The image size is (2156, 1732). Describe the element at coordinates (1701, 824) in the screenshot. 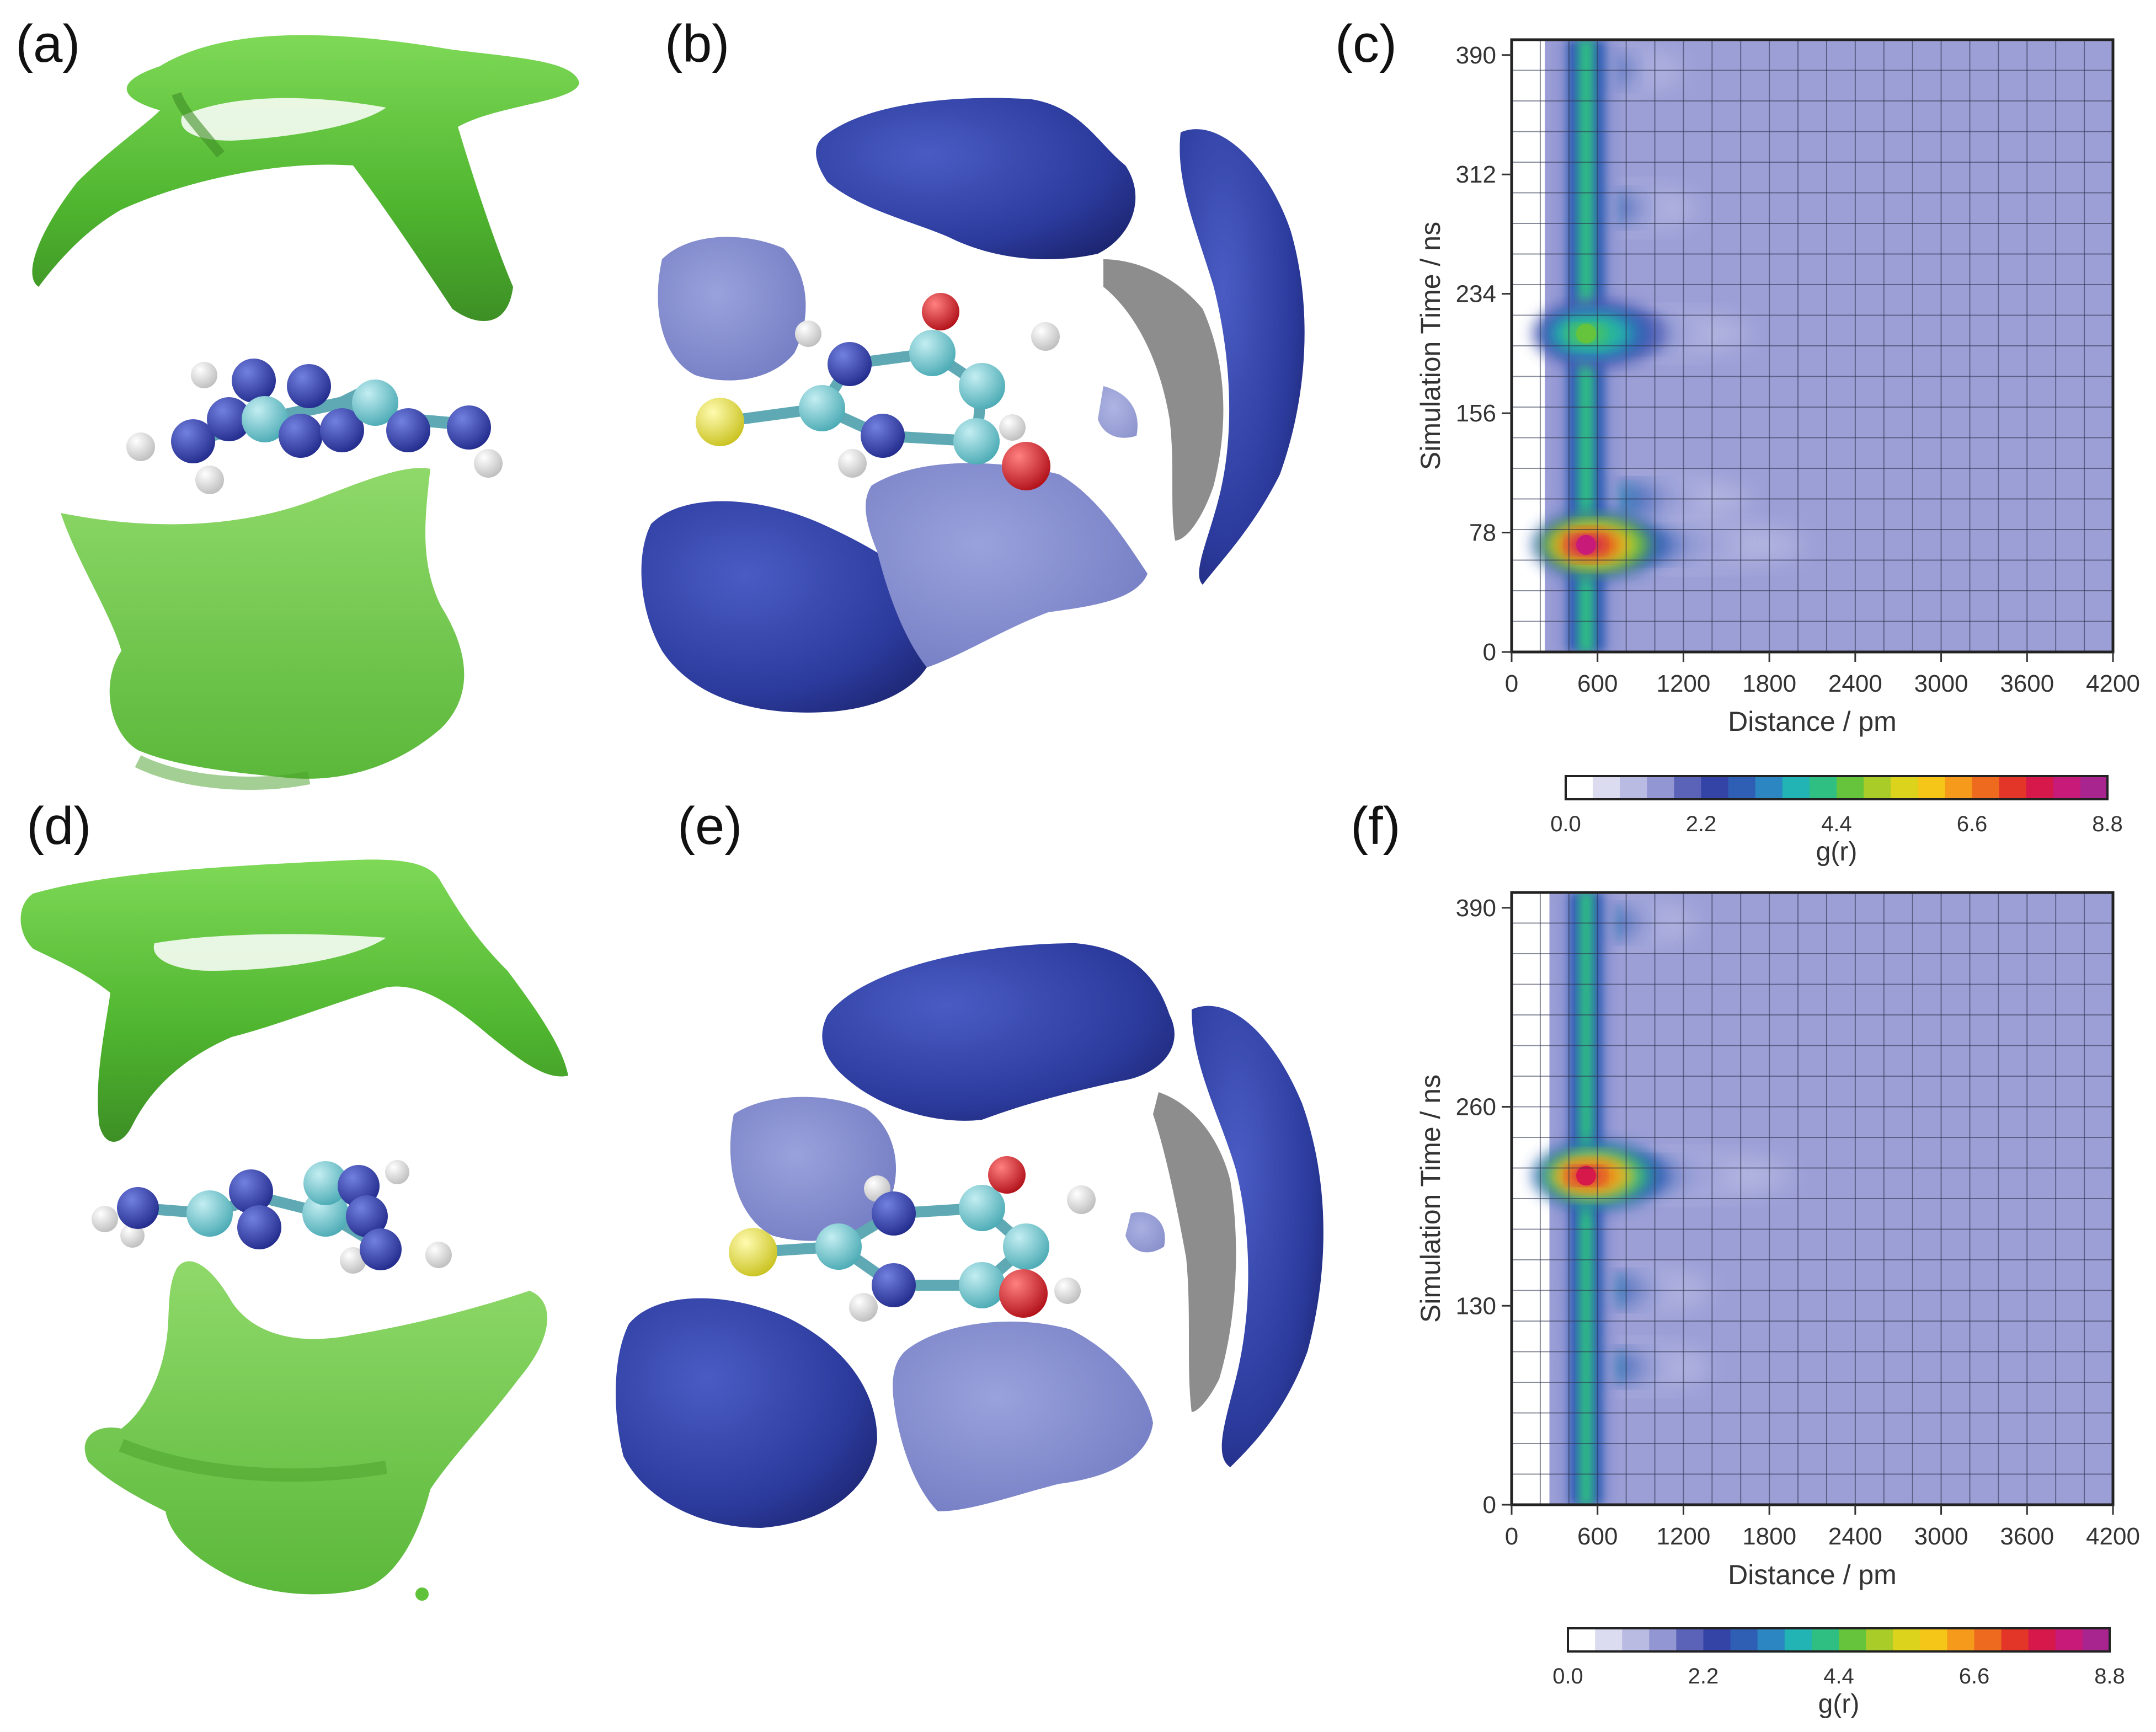

I see `colorbar-tick-label-c: 2.2` at that location.